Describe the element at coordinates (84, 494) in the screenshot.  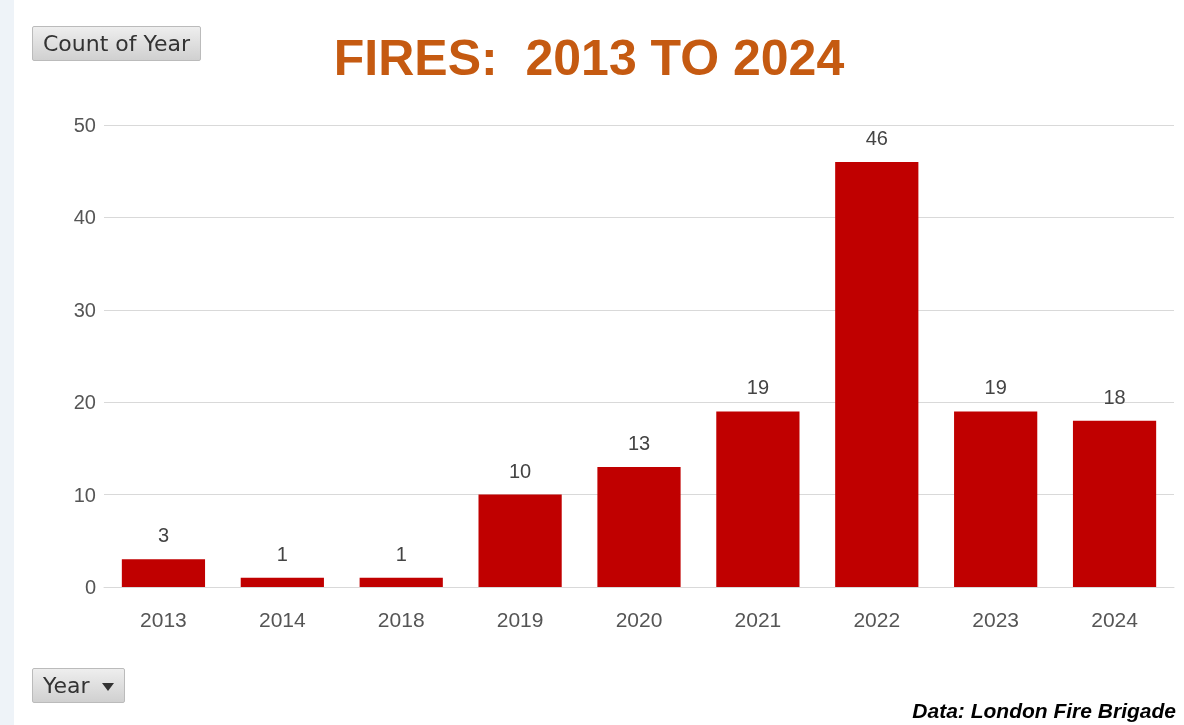
I see `y-tick-label: 10` at that location.